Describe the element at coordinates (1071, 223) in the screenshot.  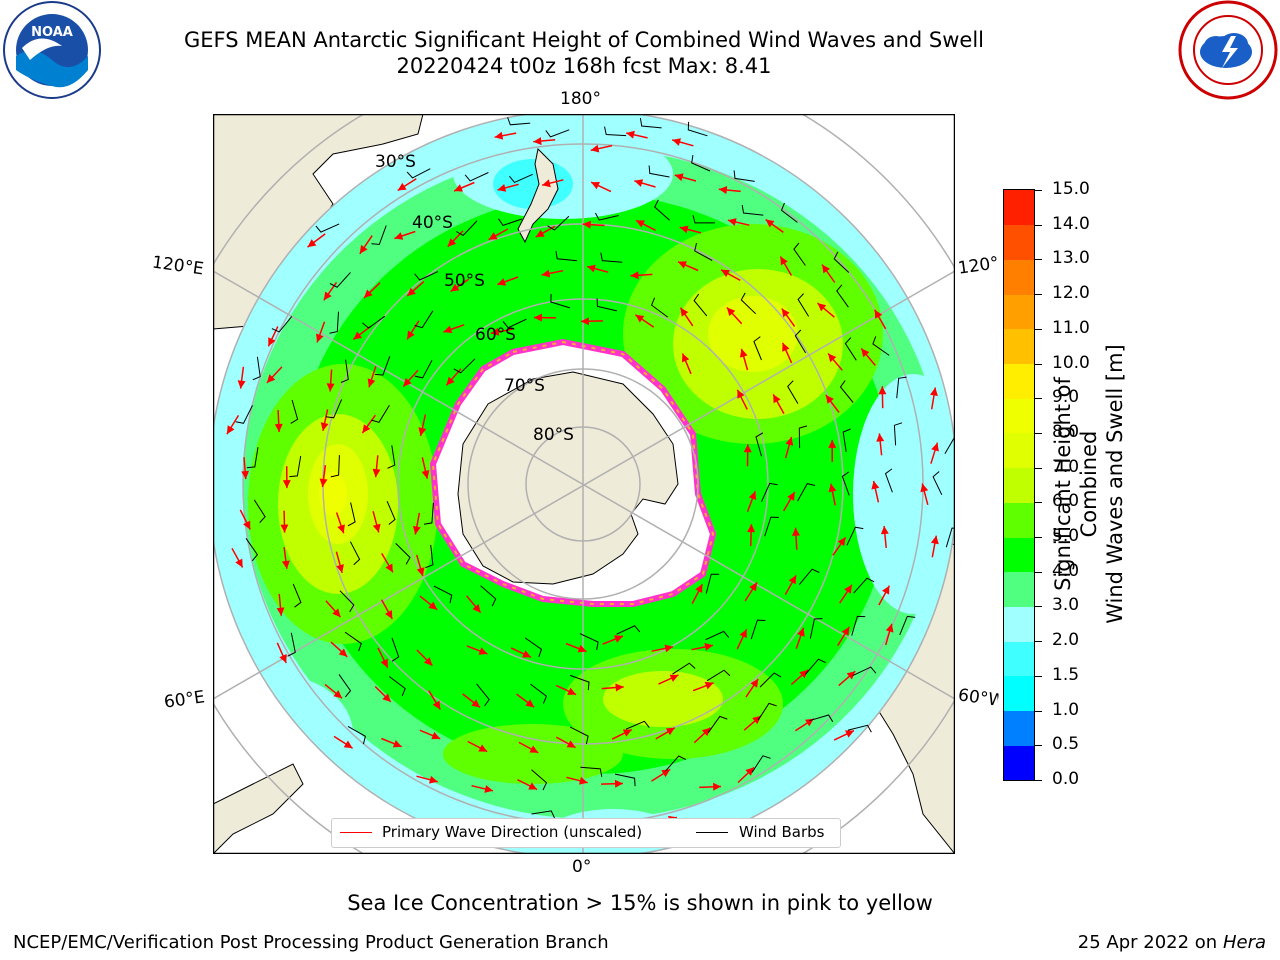
I see `colorbar-tick-label: 14.0` at that location.